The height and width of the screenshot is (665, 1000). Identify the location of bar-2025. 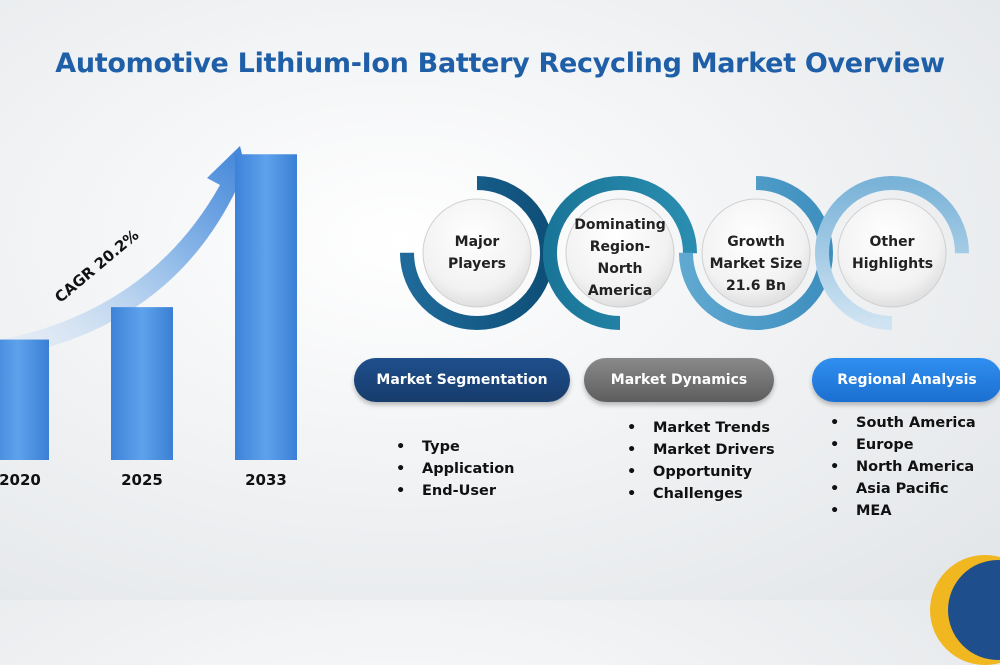
(142, 383).